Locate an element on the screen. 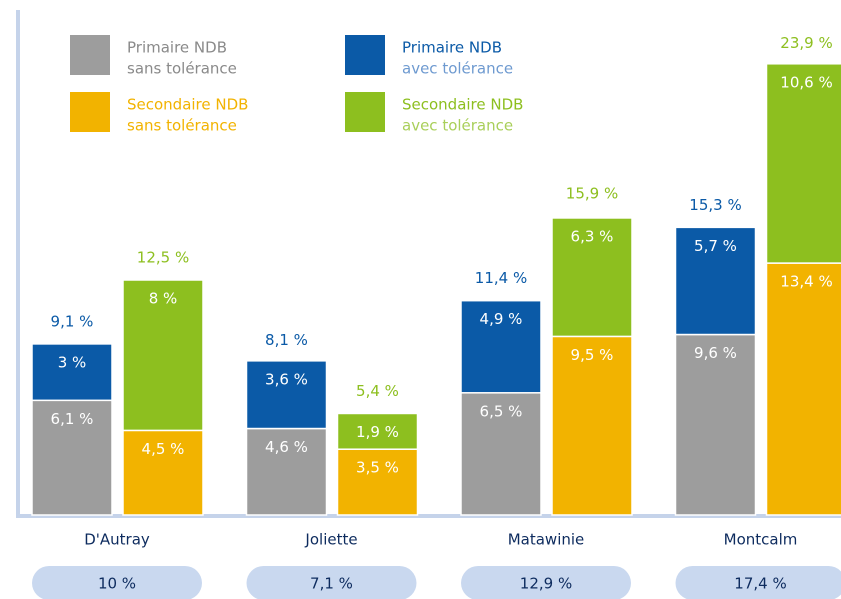  value-label: 5,7 % is located at coordinates (715, 246).